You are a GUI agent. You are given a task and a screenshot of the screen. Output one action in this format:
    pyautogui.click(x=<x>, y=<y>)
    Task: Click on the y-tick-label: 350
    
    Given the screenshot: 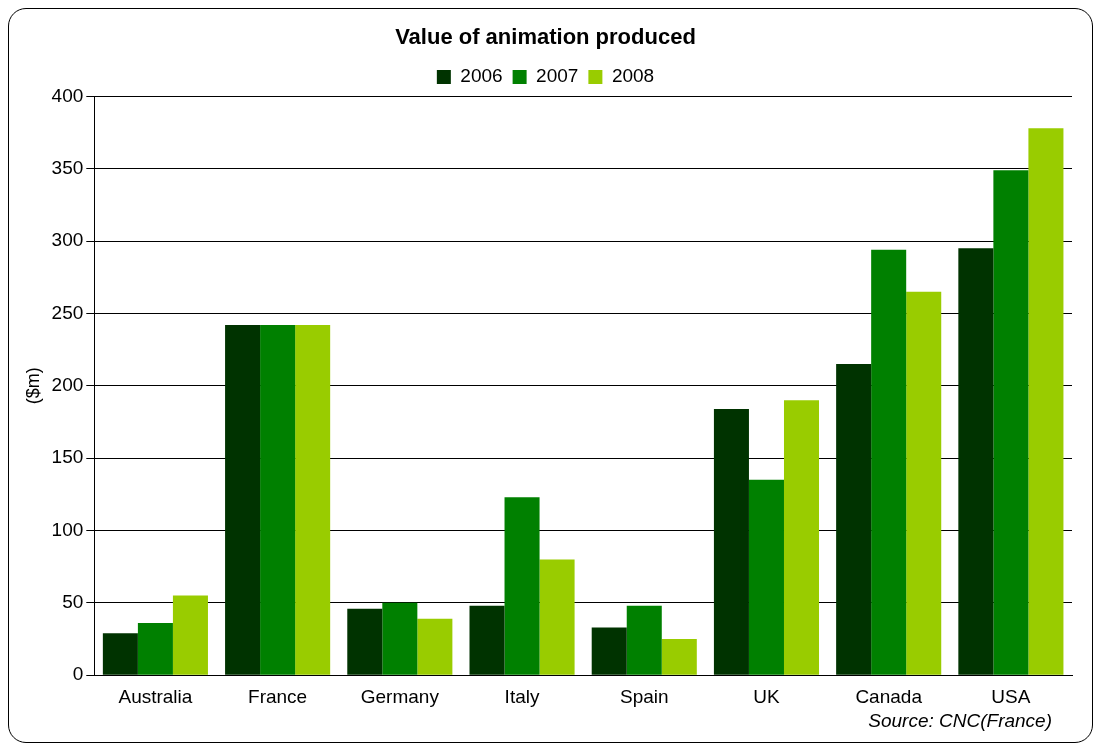 What is the action you would take?
    pyautogui.click(x=67, y=167)
    